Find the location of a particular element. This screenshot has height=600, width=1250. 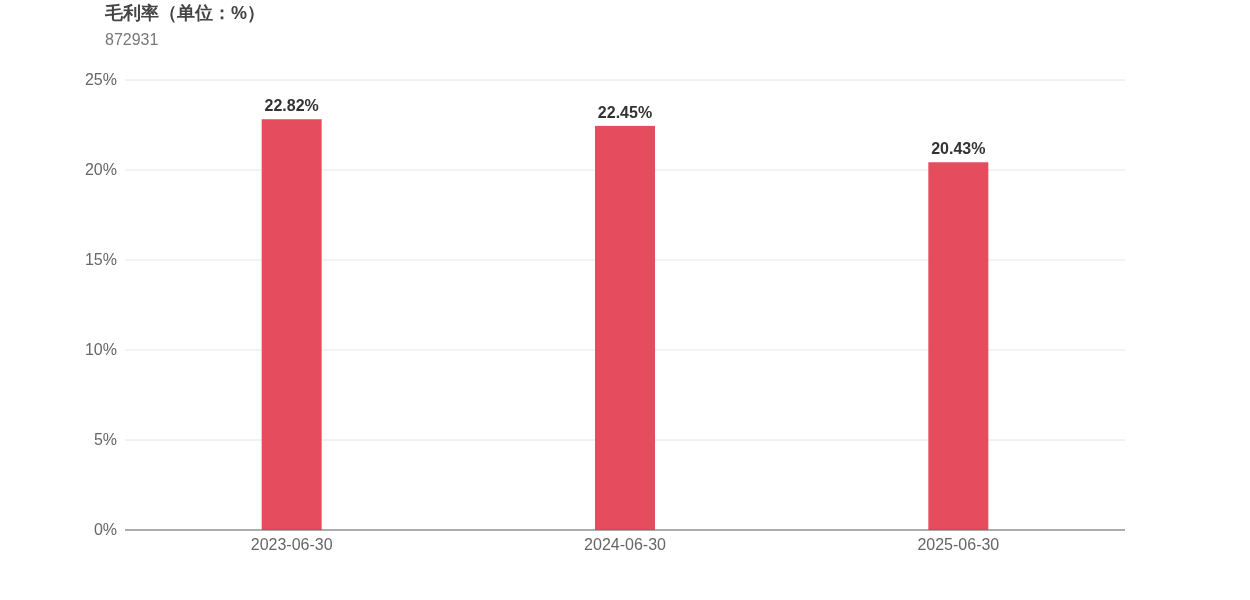

chart-subtitle: 872931 is located at coordinates (132, 39).